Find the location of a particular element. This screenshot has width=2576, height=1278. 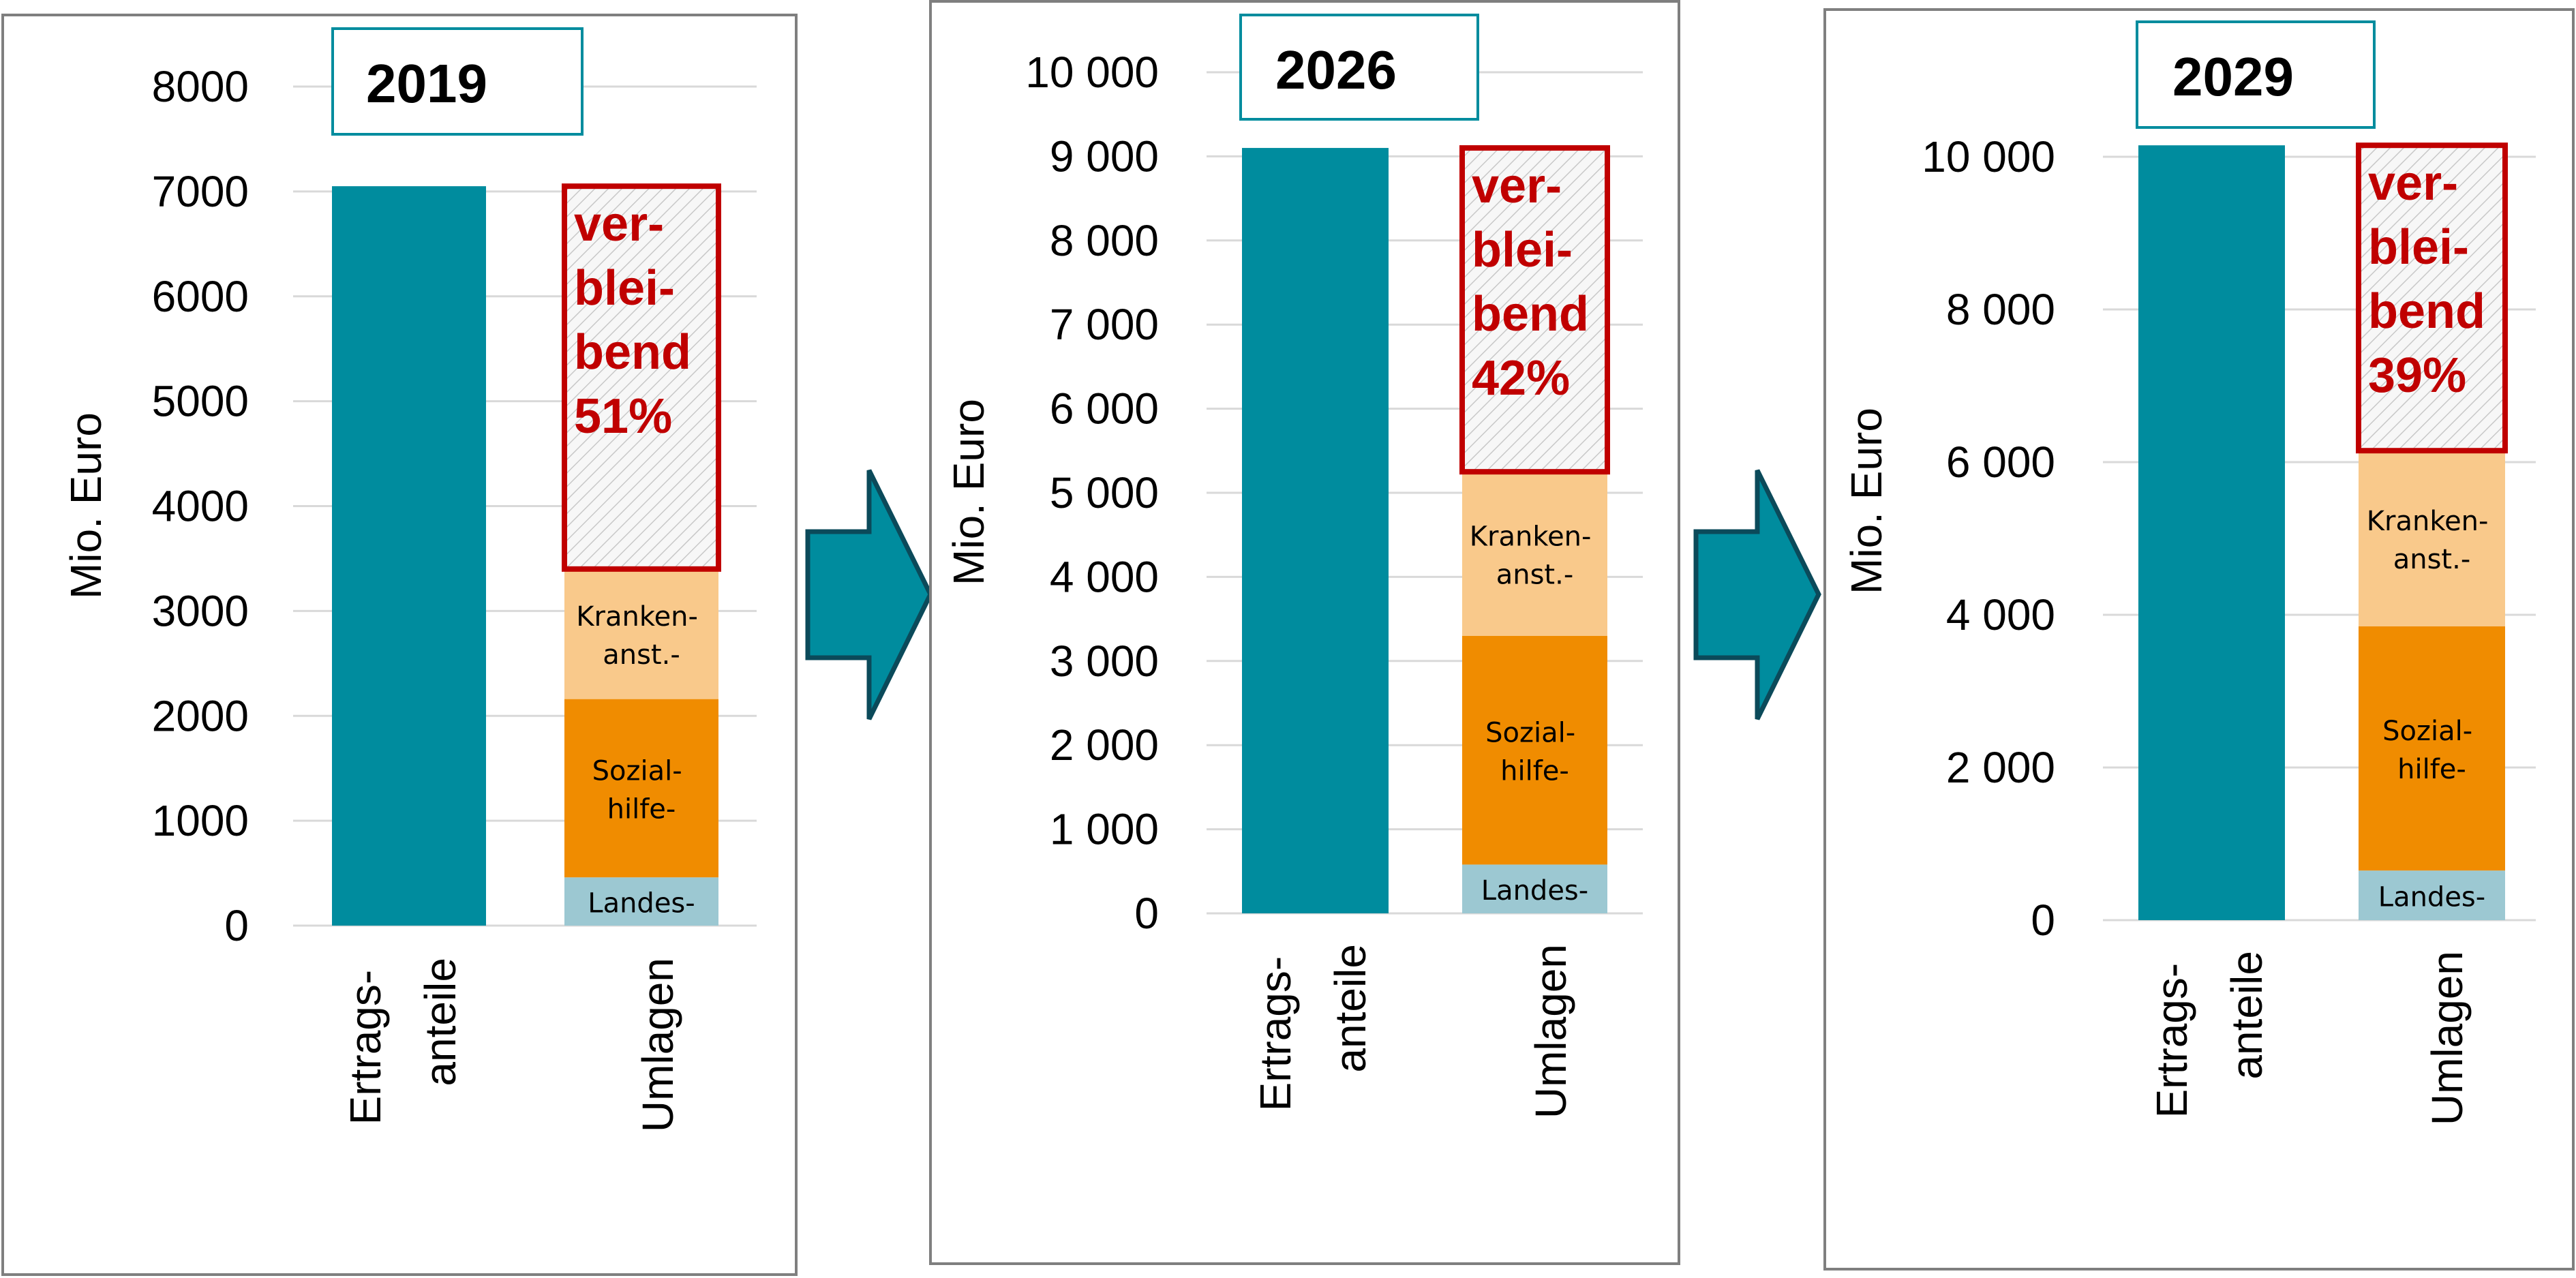

year-label: 2029 is located at coordinates (2233, 76).